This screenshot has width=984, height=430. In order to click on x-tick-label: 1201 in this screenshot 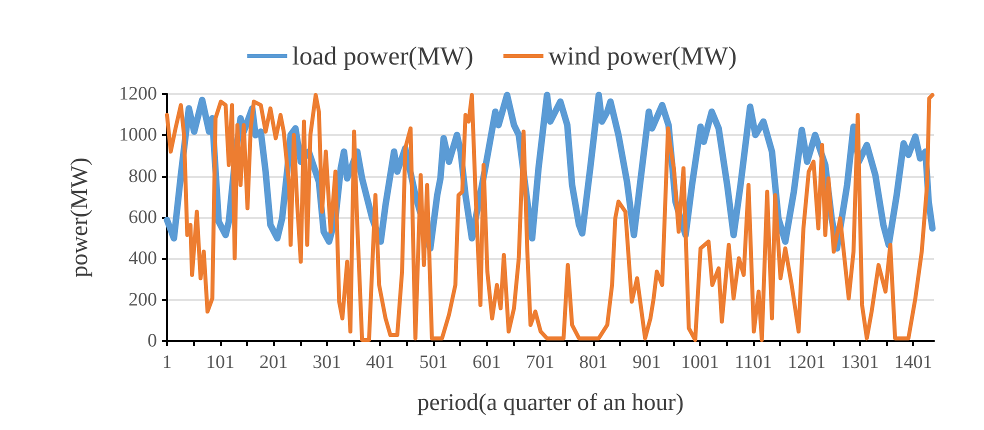, I will do `click(807, 362)`.